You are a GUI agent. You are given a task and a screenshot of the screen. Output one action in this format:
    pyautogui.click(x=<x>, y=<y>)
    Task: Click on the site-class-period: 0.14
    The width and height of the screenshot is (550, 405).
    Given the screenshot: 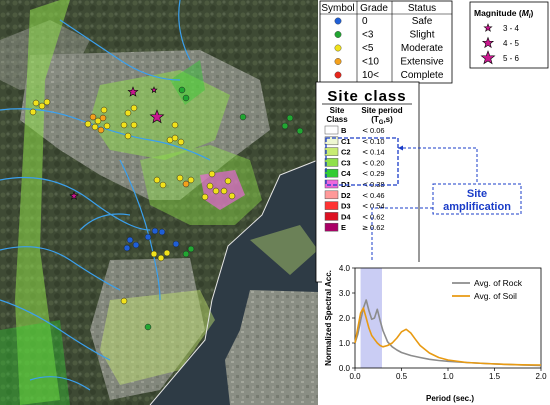 What is the action you would take?
    pyautogui.click(x=377, y=152)
    